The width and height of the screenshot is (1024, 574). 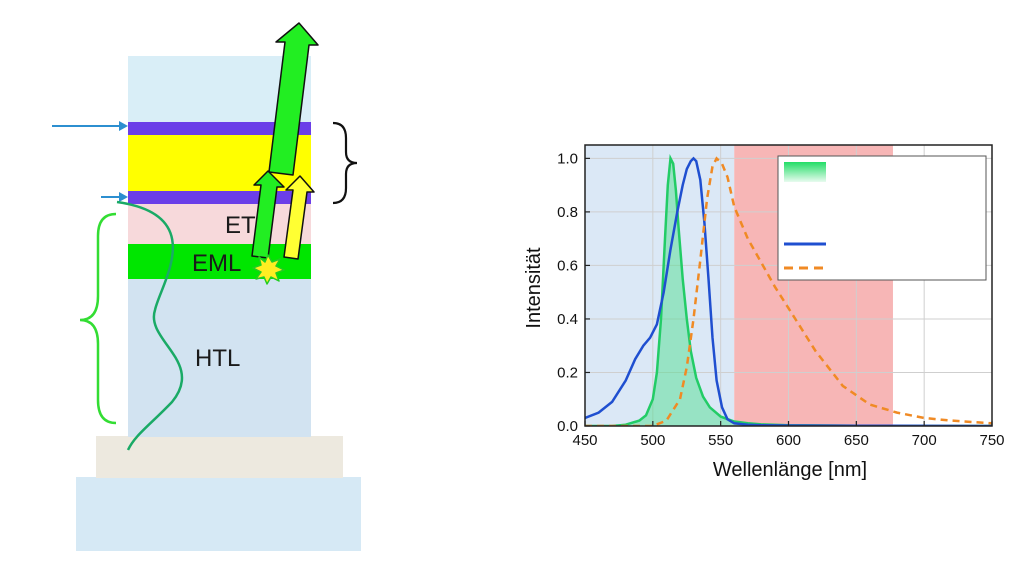 I want to click on eml-label: EML, so click(x=216, y=263).